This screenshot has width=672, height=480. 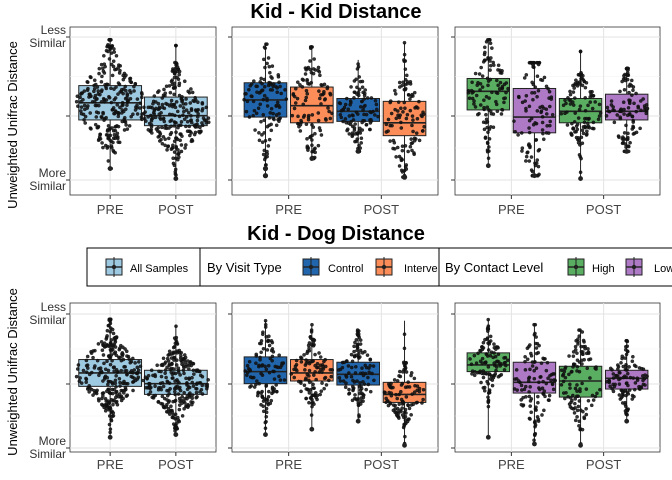 I want to click on x-tick-label: POST, so click(x=175, y=209).